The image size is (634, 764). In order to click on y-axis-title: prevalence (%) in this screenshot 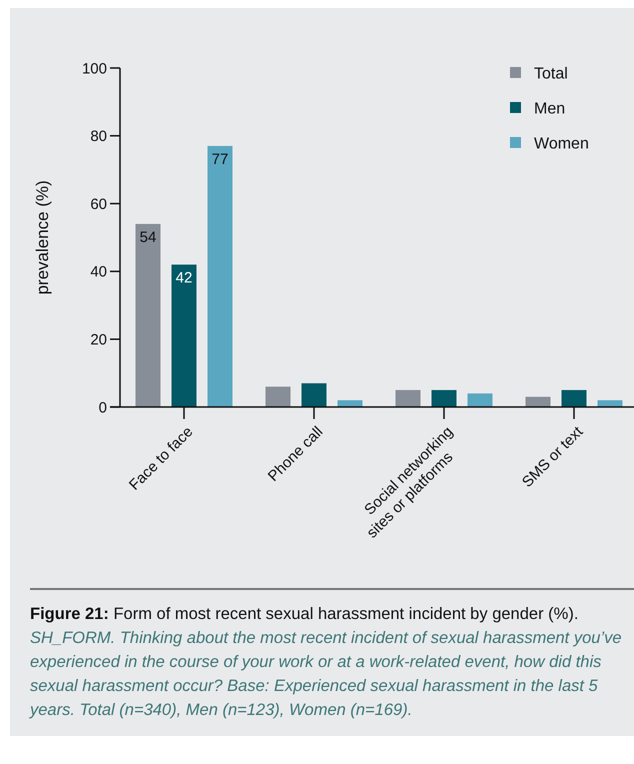, I will do `click(42, 237)`.